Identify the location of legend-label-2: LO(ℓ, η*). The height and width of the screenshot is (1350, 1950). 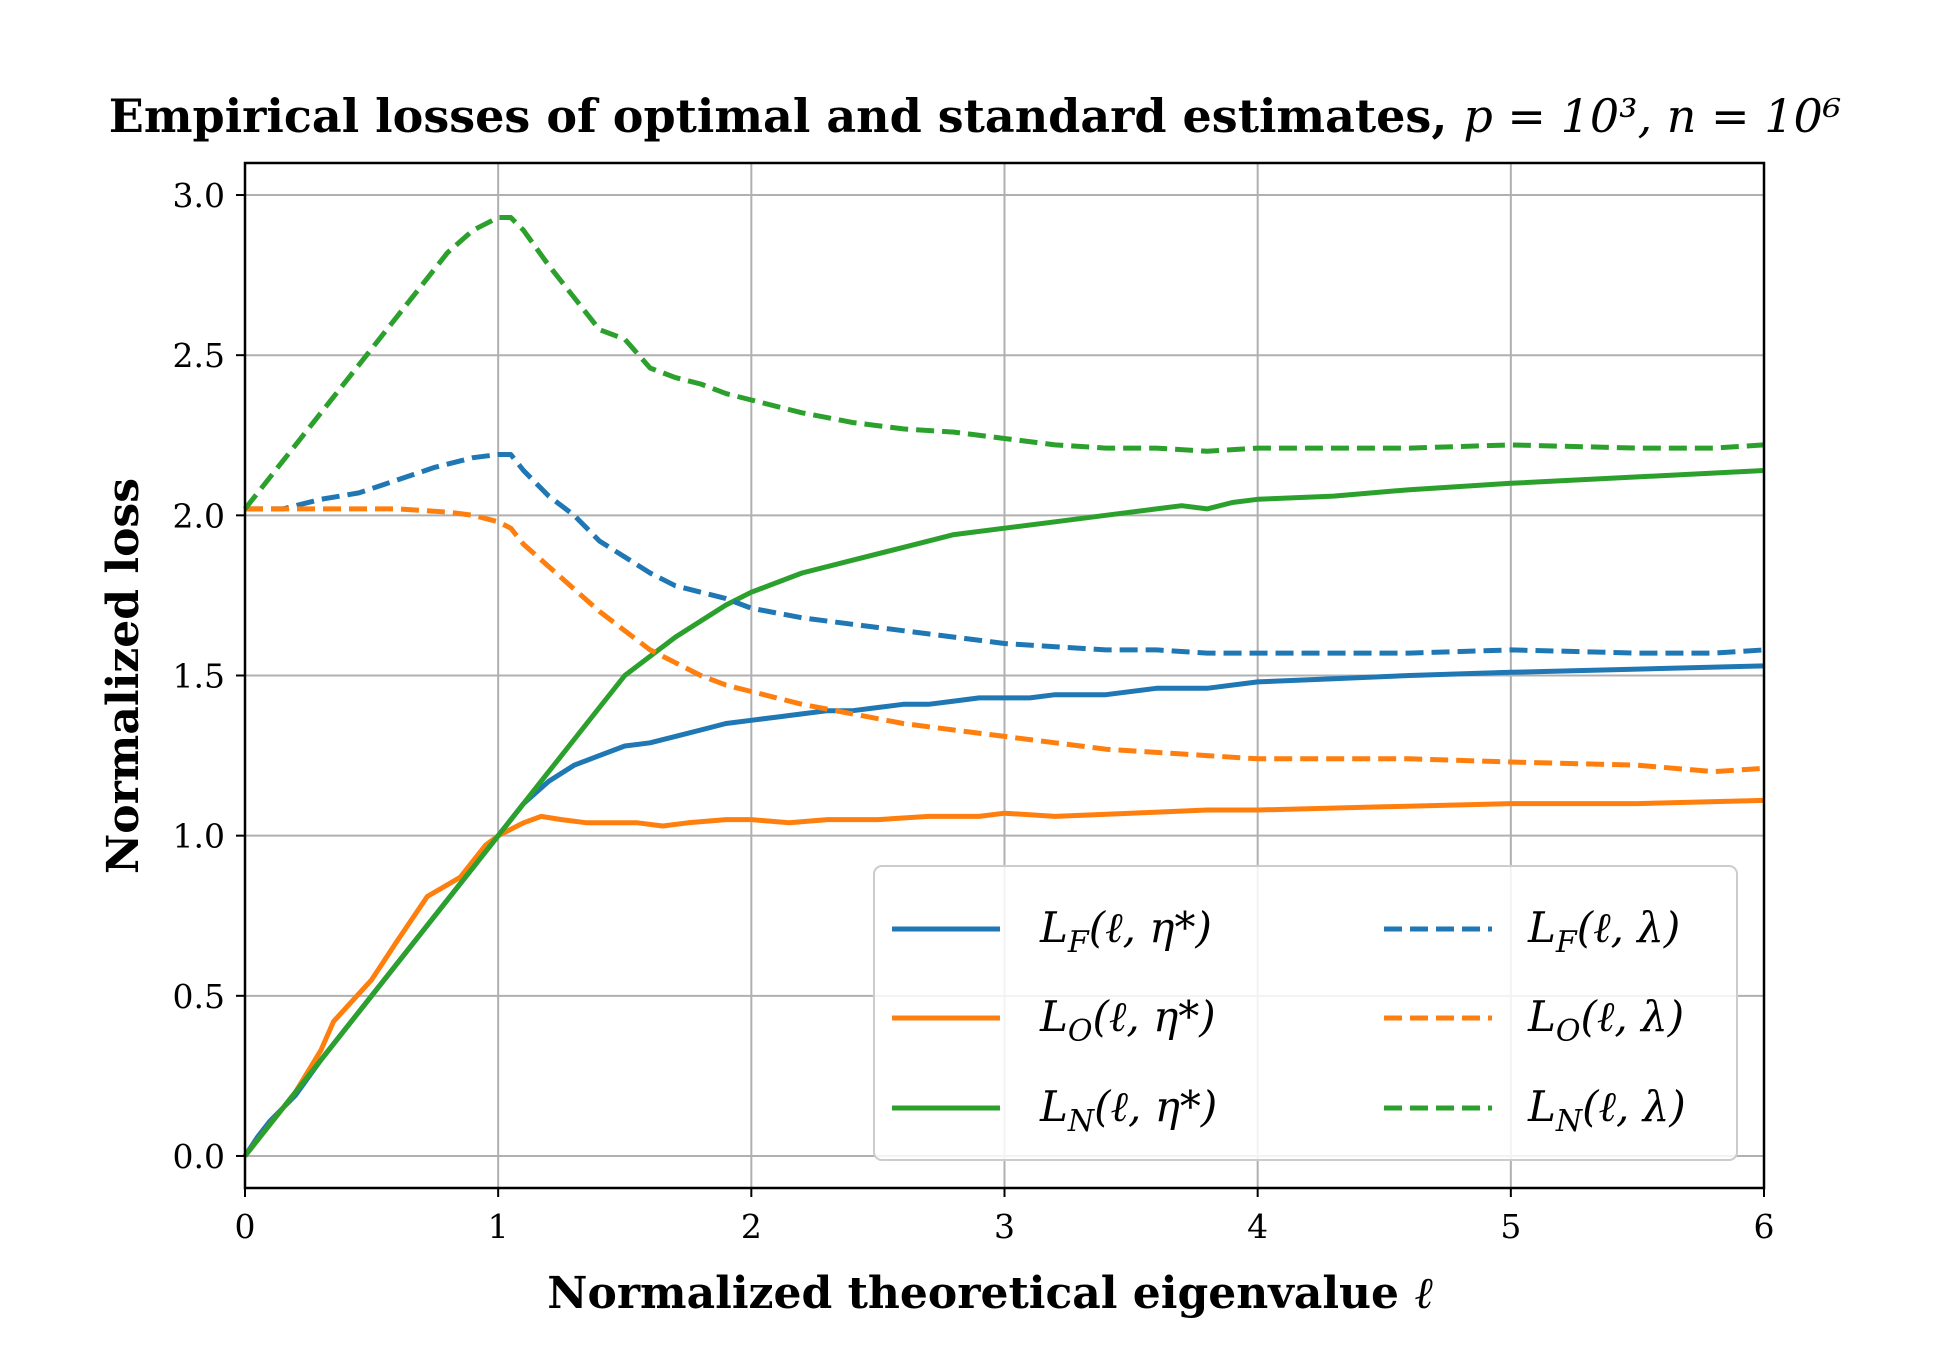
(1127, 1020).